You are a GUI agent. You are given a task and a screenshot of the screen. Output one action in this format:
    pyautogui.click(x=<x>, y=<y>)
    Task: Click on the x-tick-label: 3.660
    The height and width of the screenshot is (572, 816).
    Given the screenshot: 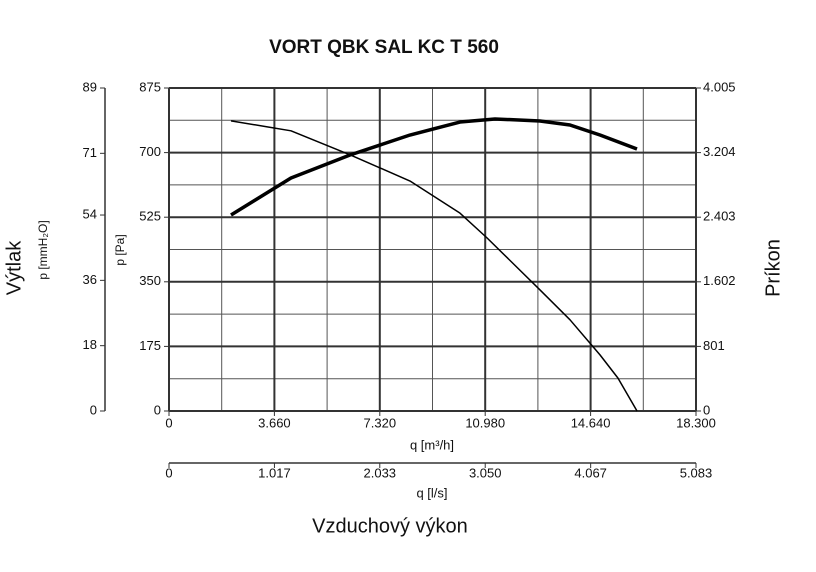 What is the action you would take?
    pyautogui.click(x=274, y=422)
    